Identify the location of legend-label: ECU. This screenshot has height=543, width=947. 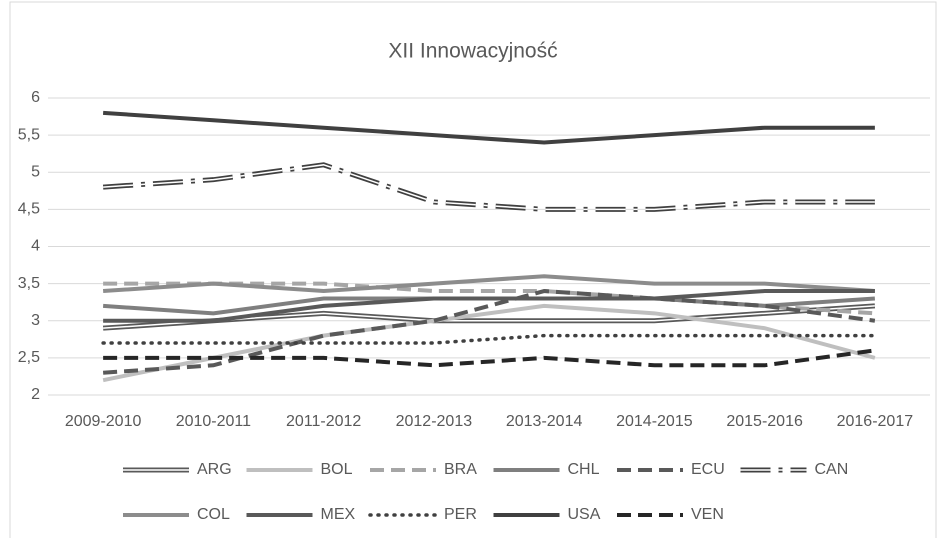
(708, 469).